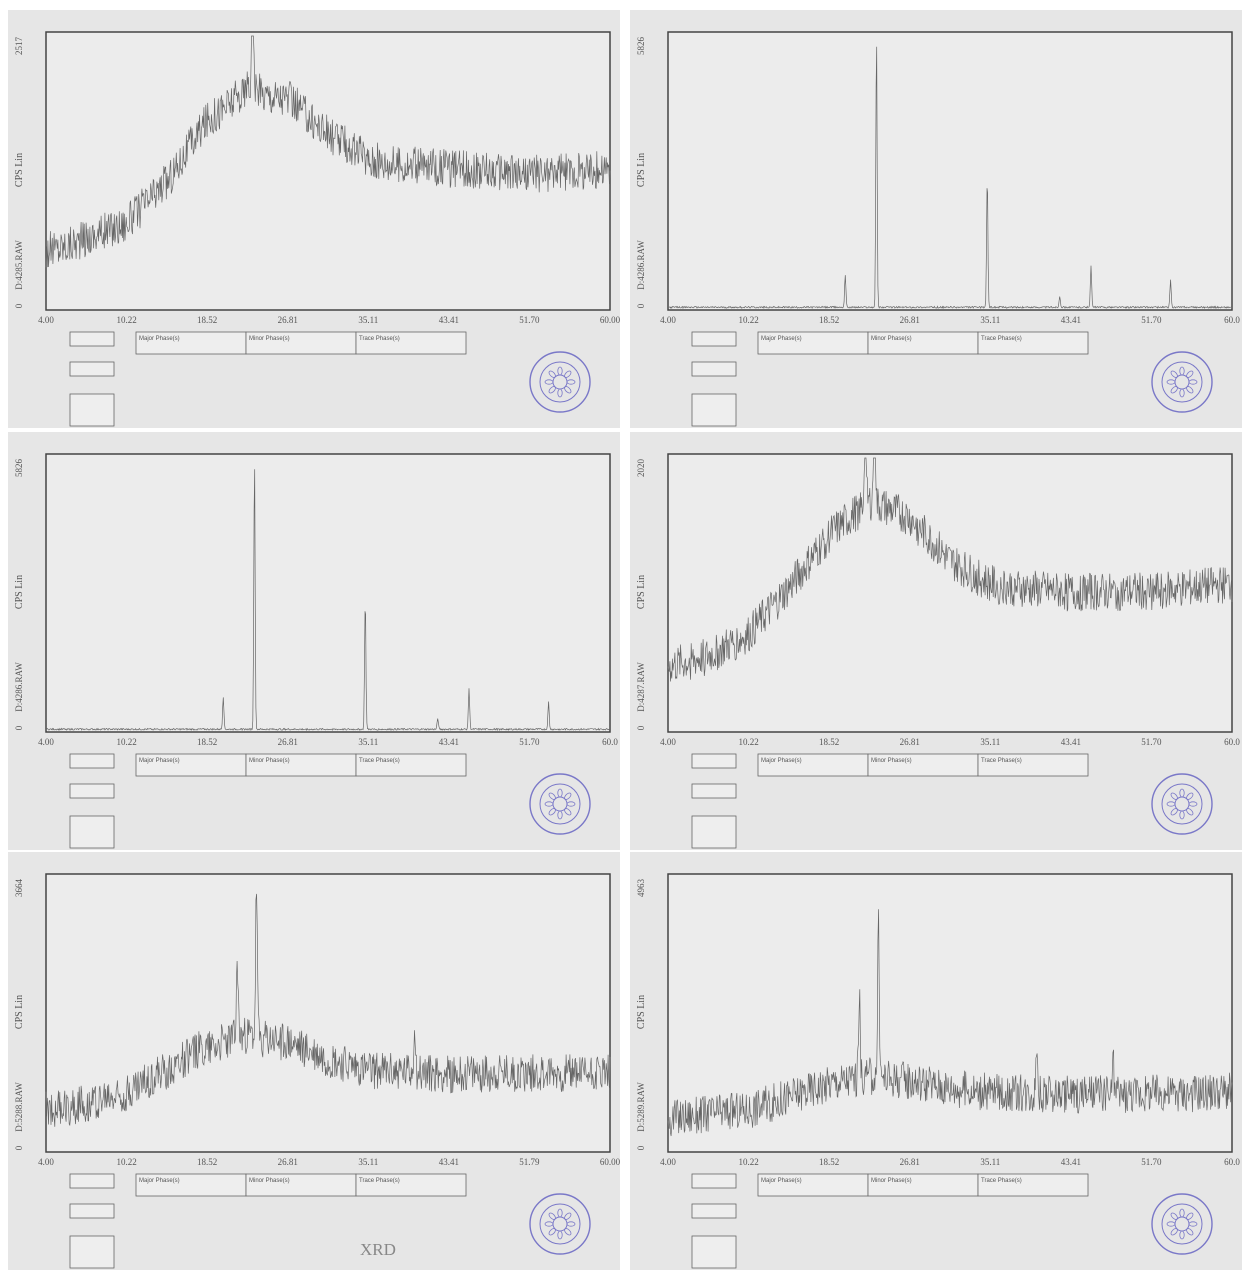  Describe the element at coordinates (1232, 1162) in the screenshot. I see `x-tick-label: 60.0` at that location.